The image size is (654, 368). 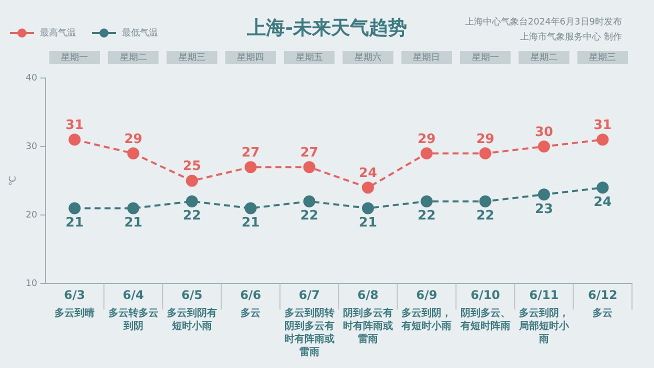 I want to click on text: 星期六, so click(x=368, y=57).